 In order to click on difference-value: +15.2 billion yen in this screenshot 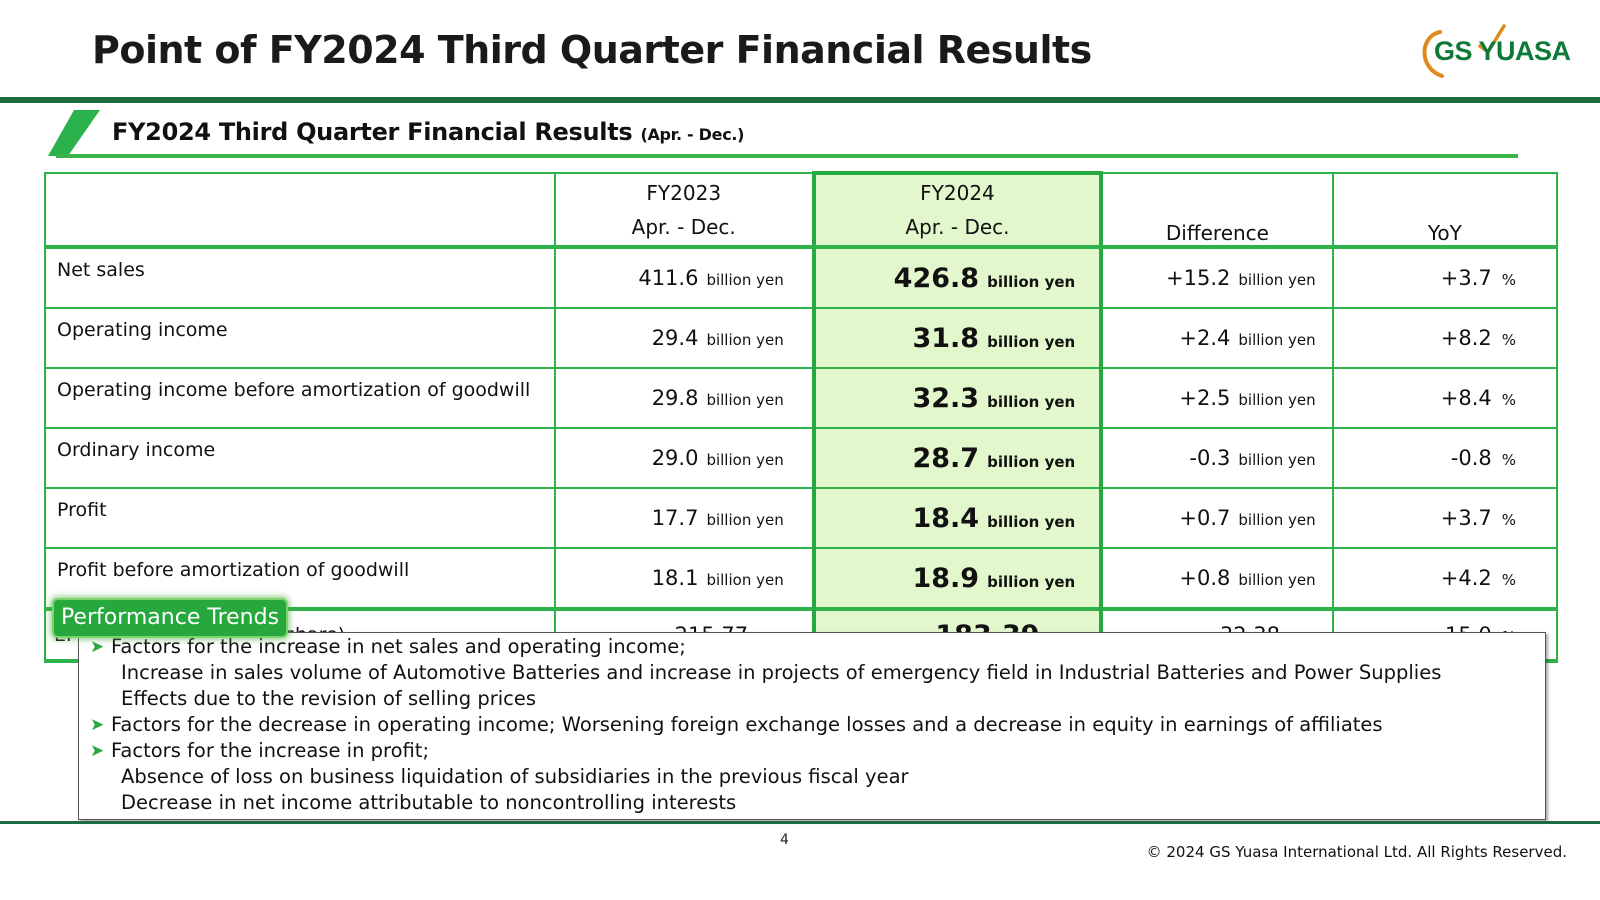, I will do `click(1217, 277)`.